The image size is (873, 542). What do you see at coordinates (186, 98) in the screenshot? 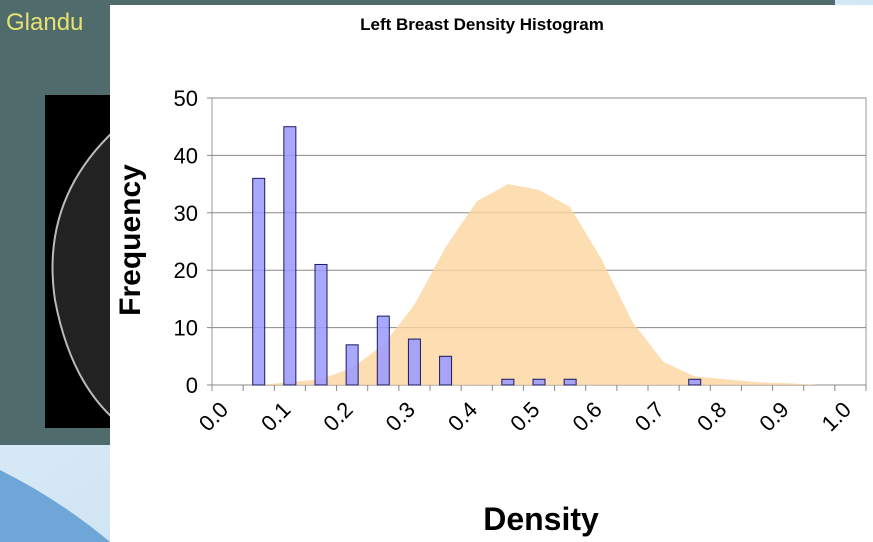
I see `y-tick-label: 50` at bounding box center [186, 98].